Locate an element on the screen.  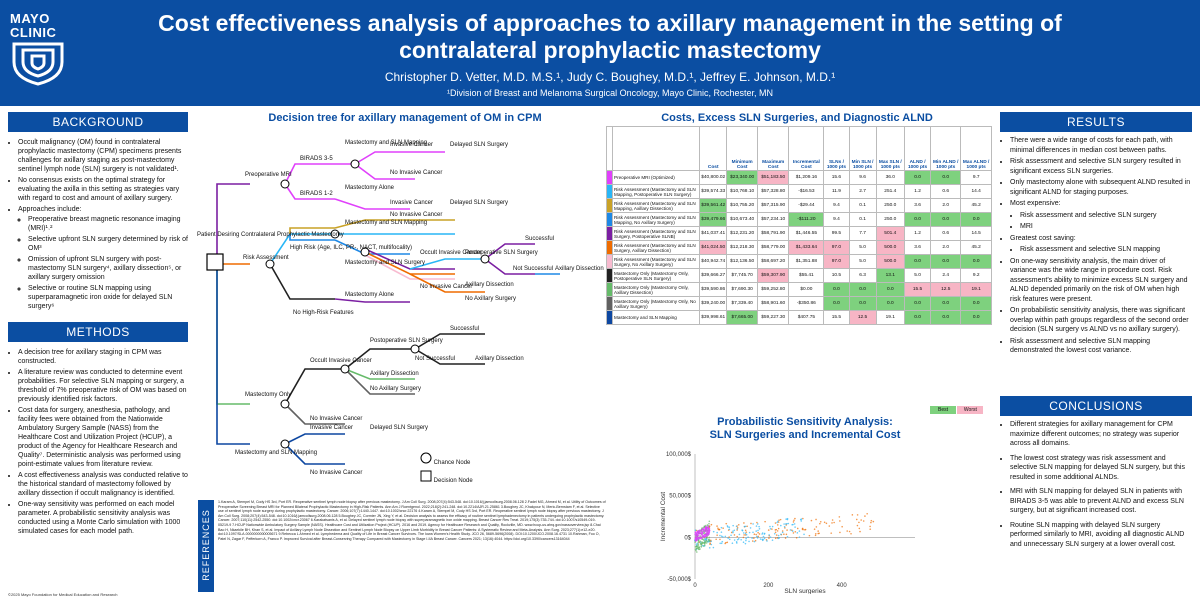
svg-text: Invasive Cancer is located at coordinates (411, 203).